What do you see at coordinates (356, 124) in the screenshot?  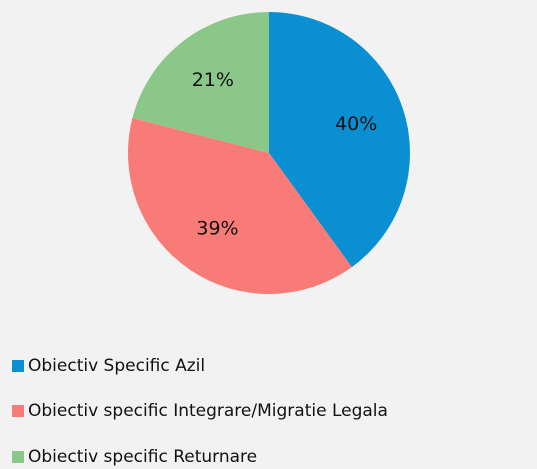 I see `data-label: 40%` at bounding box center [356, 124].